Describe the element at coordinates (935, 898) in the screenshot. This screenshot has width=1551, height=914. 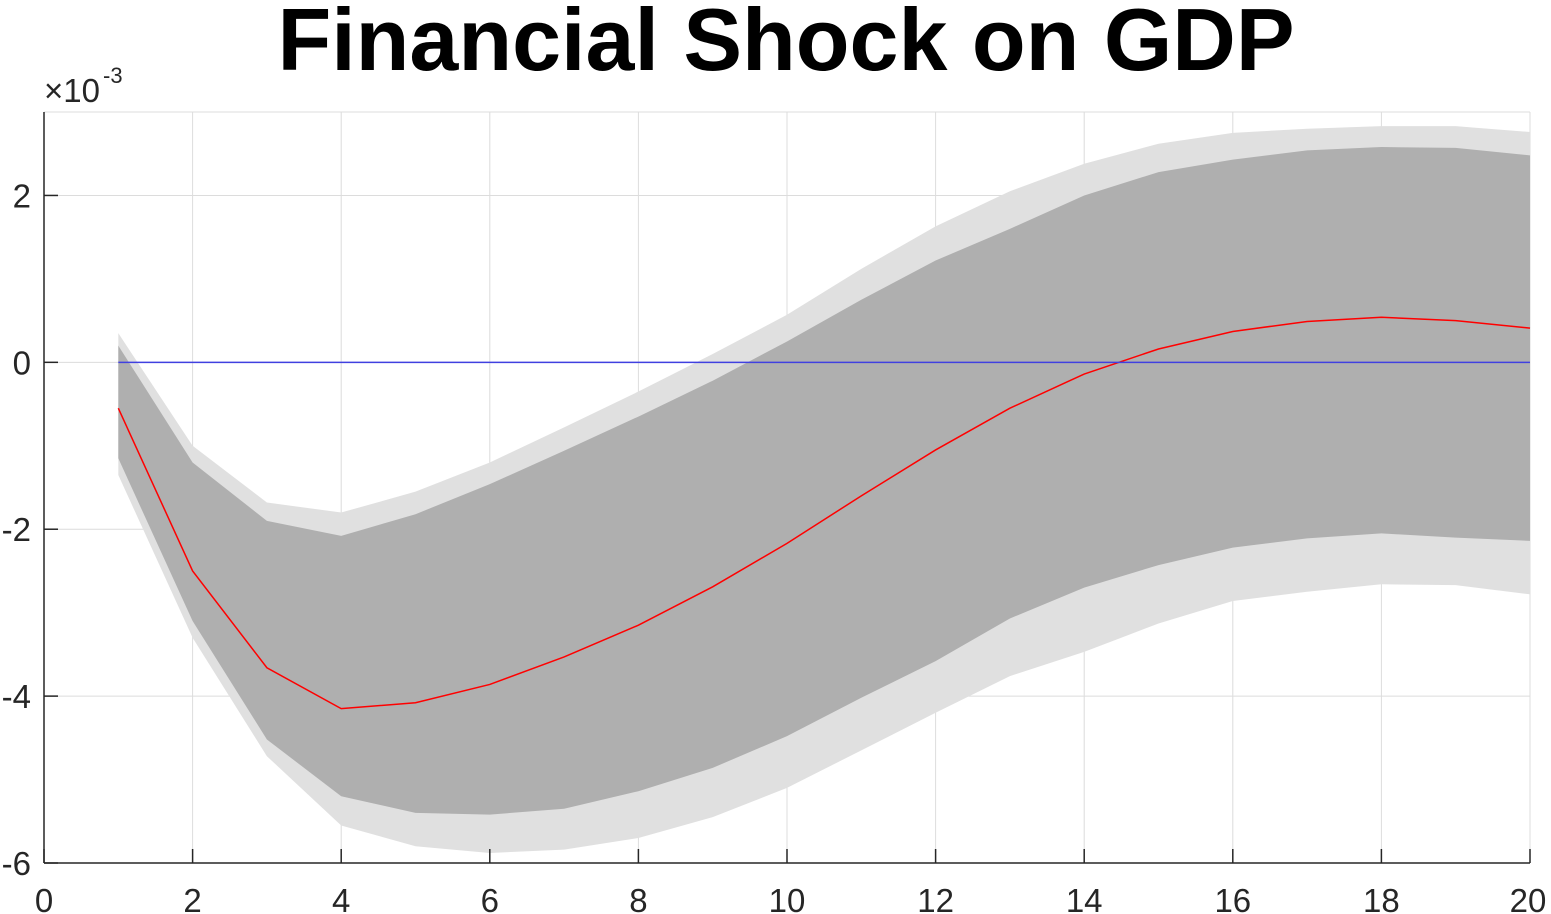
I see `x-tick-label: 12` at that location.